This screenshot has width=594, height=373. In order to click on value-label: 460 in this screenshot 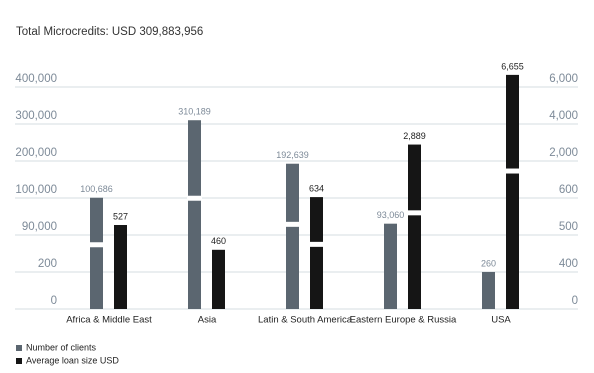, I will do `click(218, 241)`.